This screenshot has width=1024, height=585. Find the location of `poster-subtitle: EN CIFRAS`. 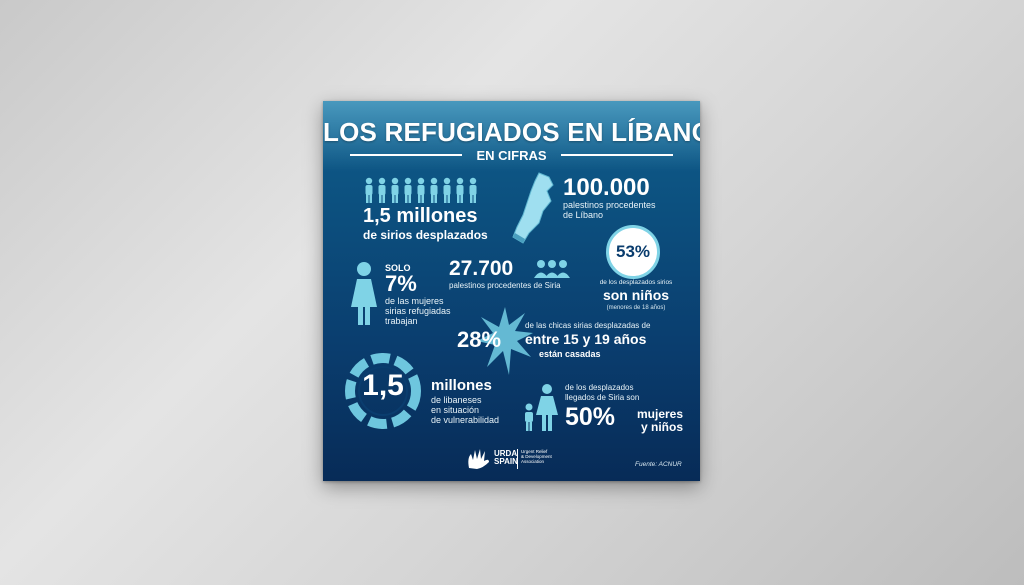

poster-subtitle: EN CIFRAS is located at coordinates (511, 155).